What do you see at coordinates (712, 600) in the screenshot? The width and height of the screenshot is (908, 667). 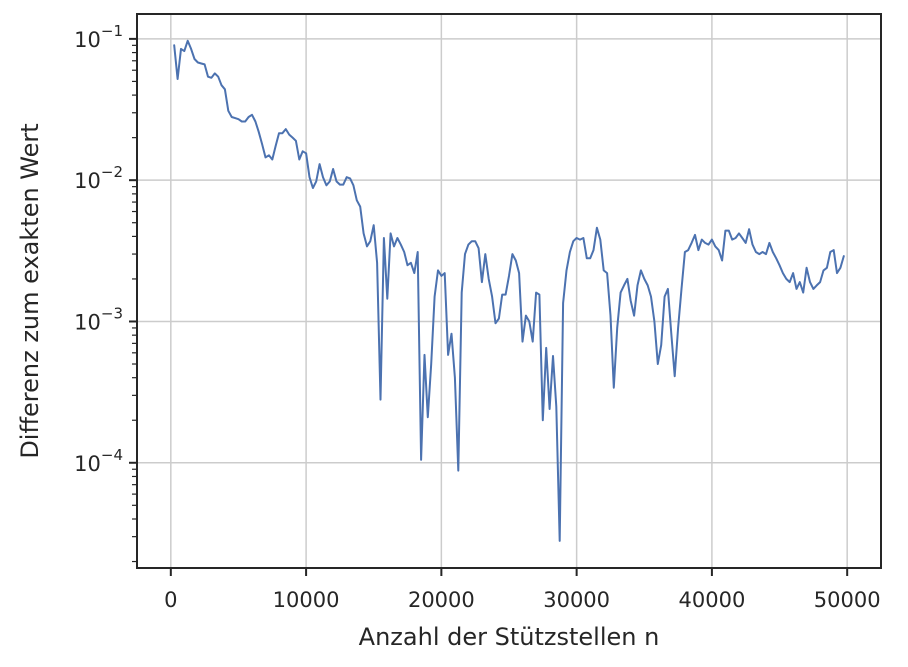 I see `x-tick-label: 40000` at bounding box center [712, 600].